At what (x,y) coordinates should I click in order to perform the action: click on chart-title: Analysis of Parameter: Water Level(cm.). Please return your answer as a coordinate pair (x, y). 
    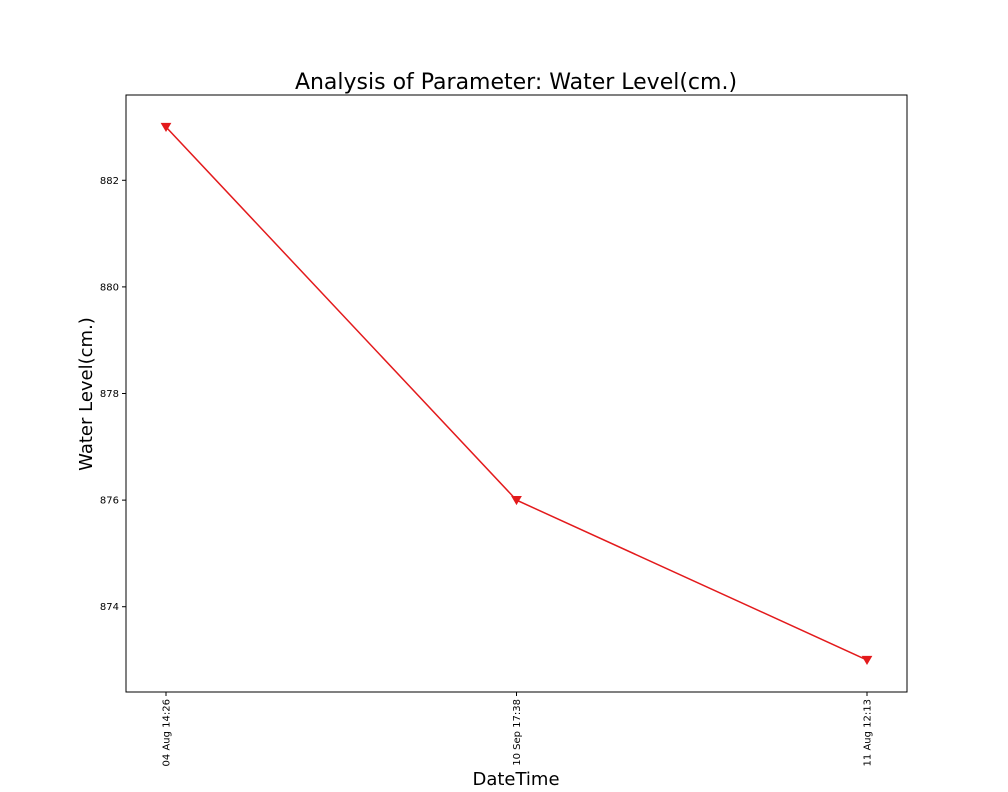
    Looking at the image, I should click on (516, 82).